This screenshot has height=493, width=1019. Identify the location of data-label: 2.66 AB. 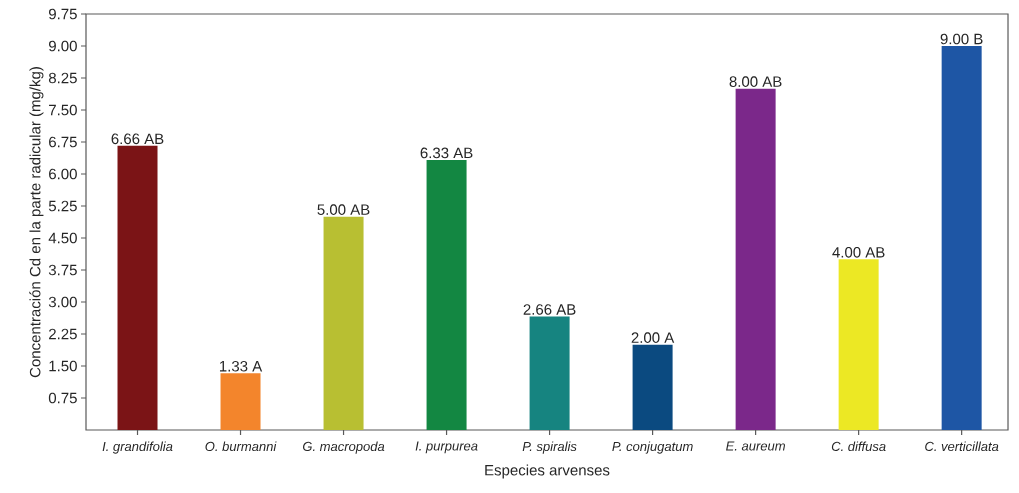
(549, 309).